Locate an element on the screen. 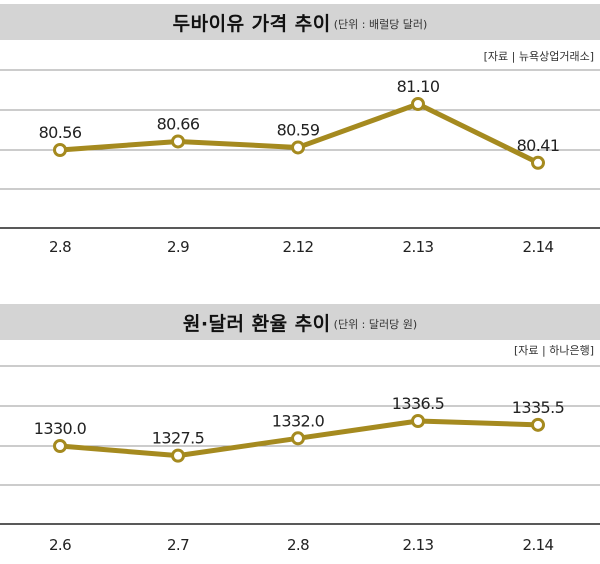 The height and width of the screenshot is (564, 600). chart2-title: 원·달러 환율 추이 is located at coordinates (256, 323).